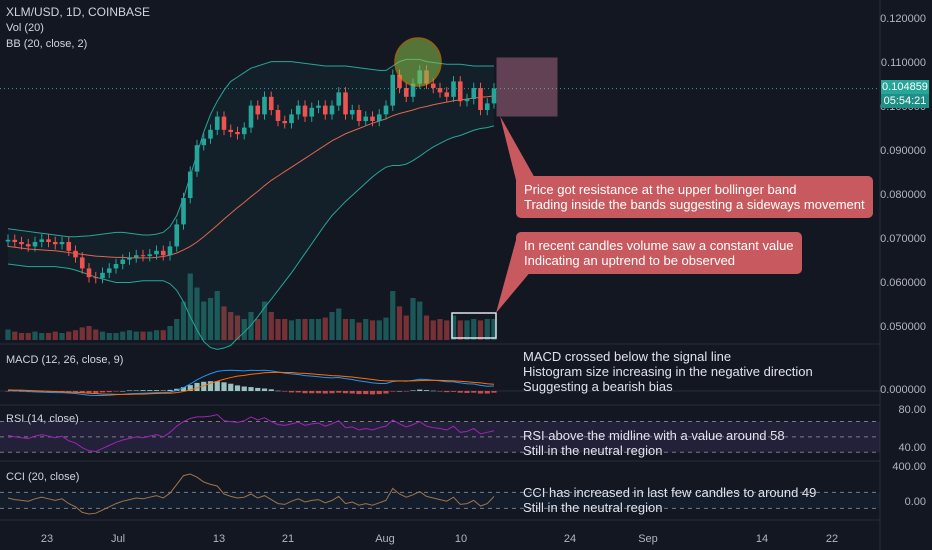 Image resolution: width=932 pixels, height=550 pixels. I want to click on callout-line: Indicating an uptrend to be observed, so click(630, 260).